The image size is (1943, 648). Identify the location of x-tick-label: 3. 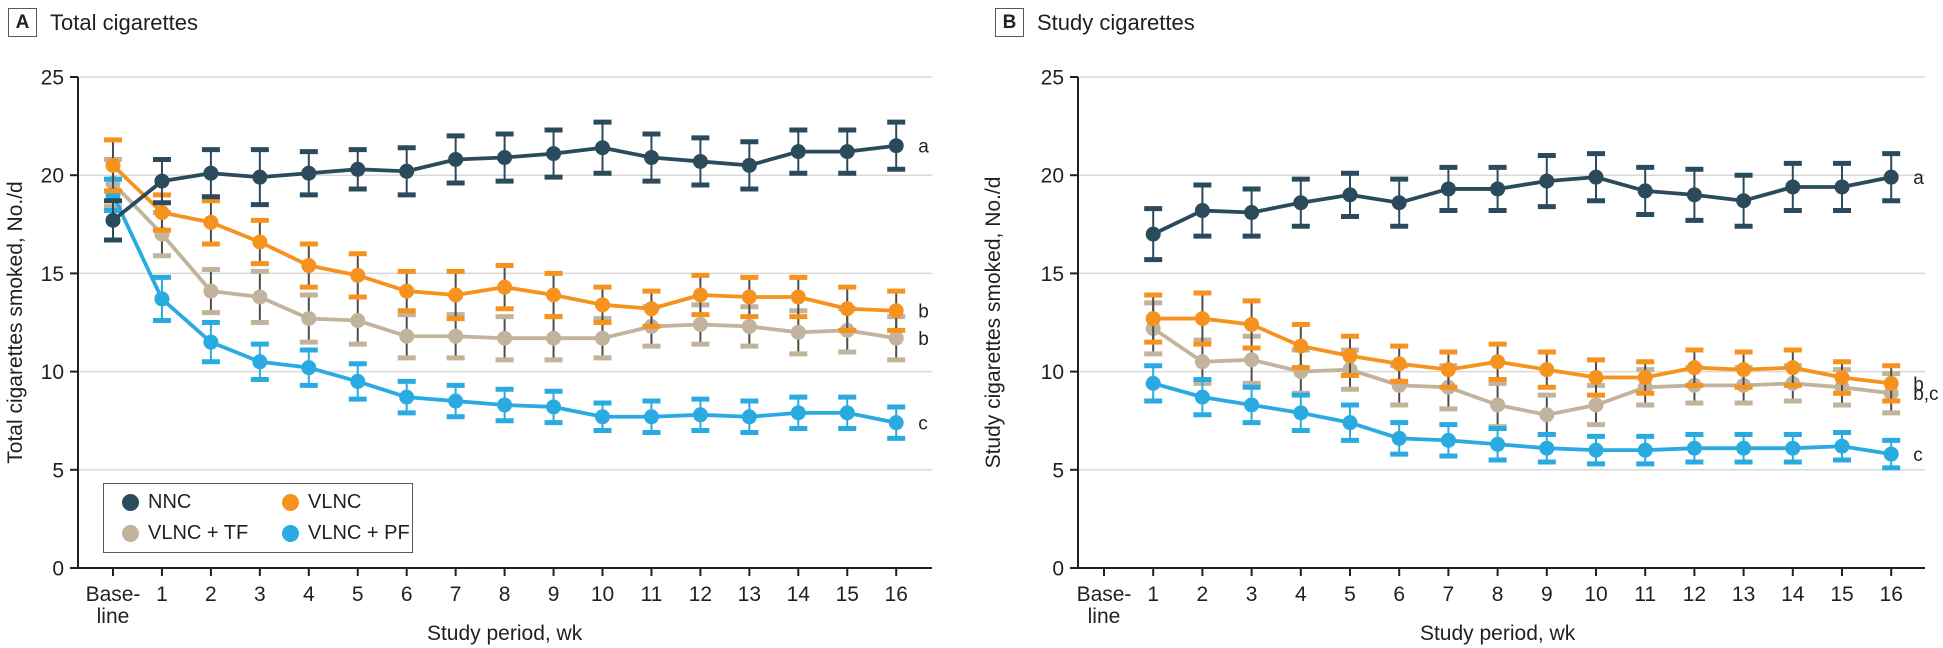
(1252, 594).